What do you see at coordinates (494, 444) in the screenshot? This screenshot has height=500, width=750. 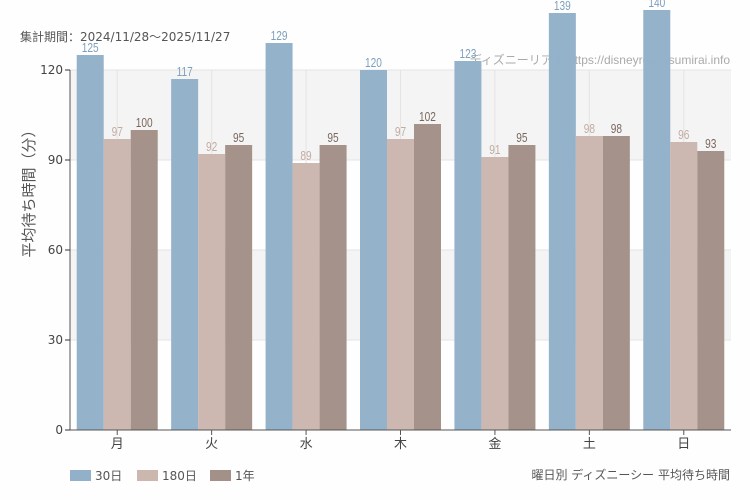 I see `x-tick-label: 金` at bounding box center [494, 444].